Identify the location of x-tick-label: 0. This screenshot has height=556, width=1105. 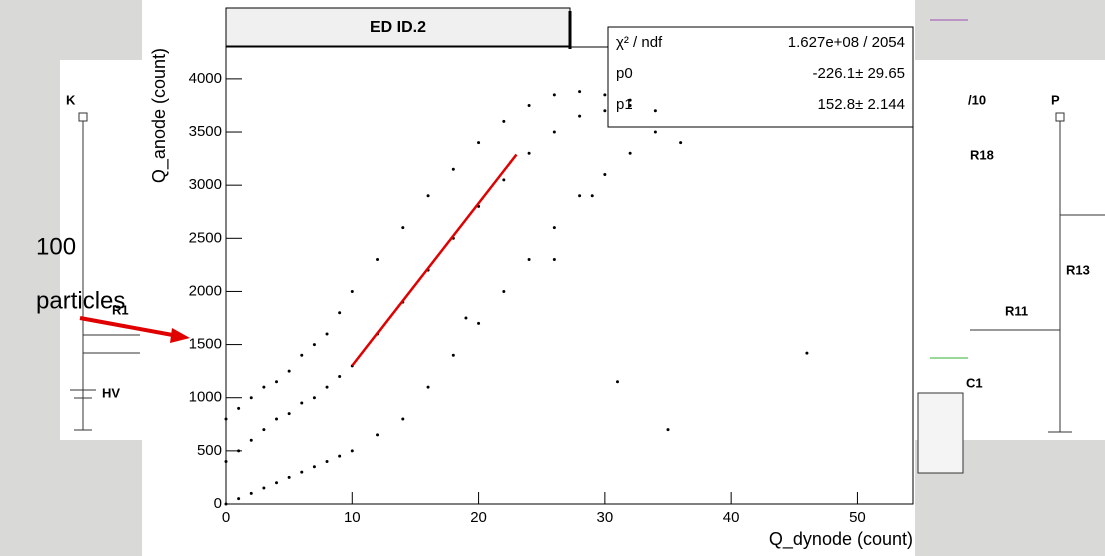
(226, 517).